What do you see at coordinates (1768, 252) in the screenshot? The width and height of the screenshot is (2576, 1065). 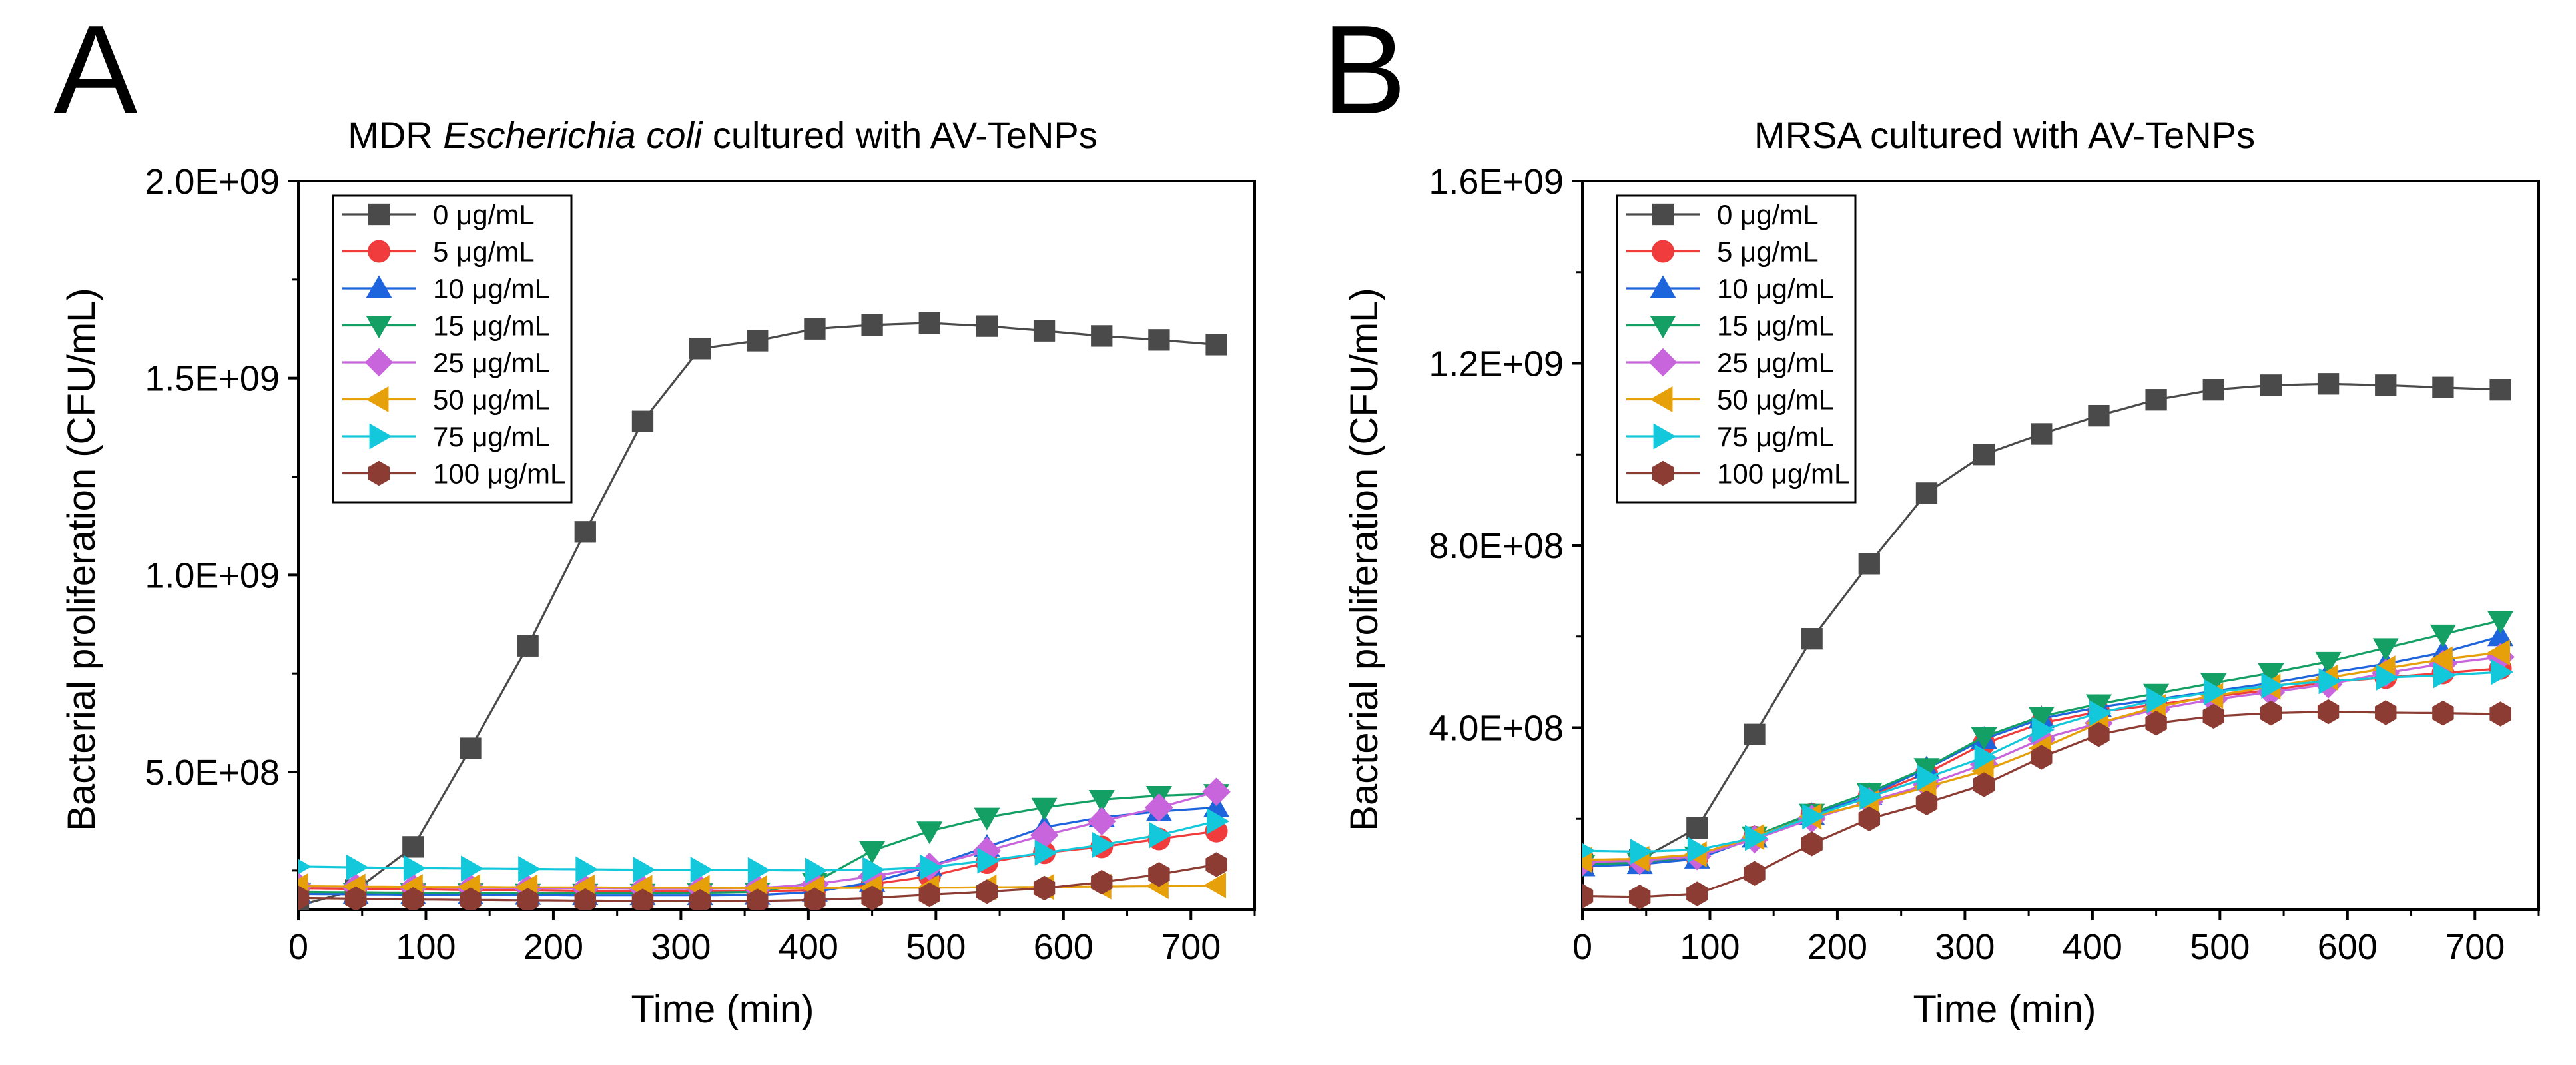 I see `legend-entry-label: 5 μg/mL` at bounding box center [1768, 252].